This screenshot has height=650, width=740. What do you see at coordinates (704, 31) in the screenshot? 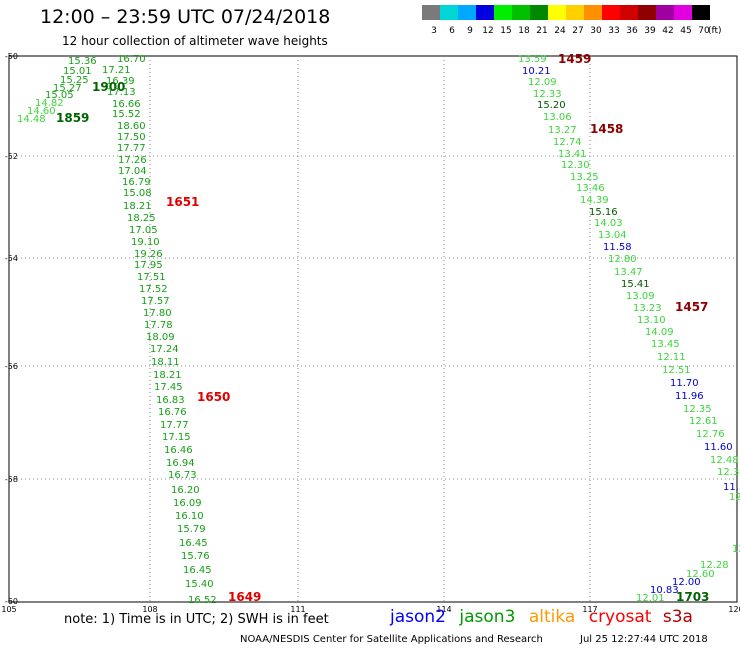
I see `legend-swatch-label: 70` at bounding box center [704, 31].